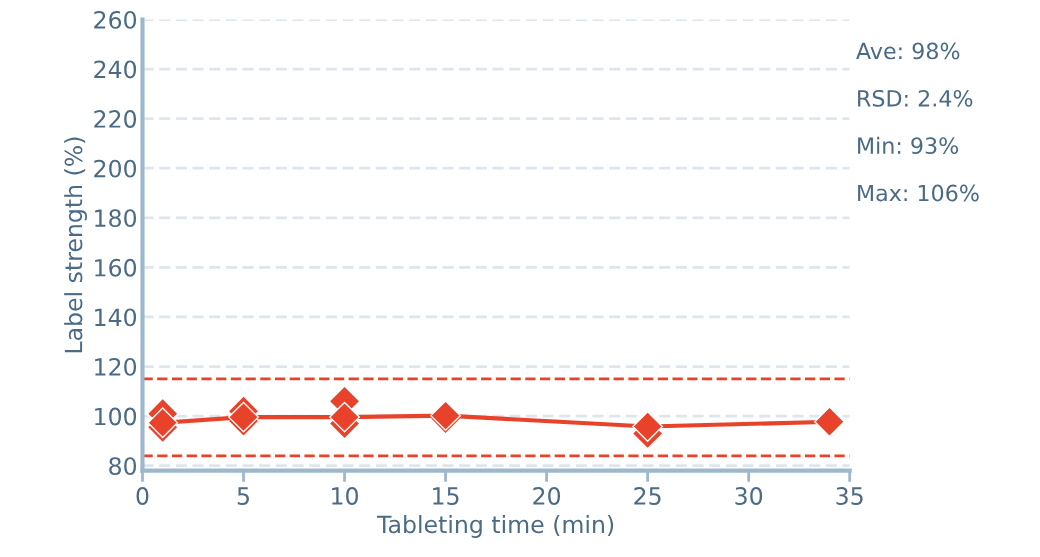  I want to click on x-axis-title: Tableting time (min), so click(495, 526).